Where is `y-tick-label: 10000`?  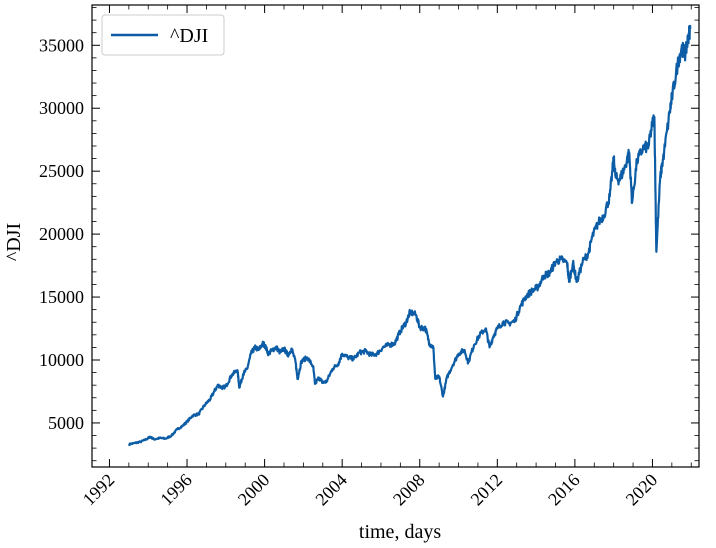
y-tick-label: 10000 is located at coordinates (61, 360).